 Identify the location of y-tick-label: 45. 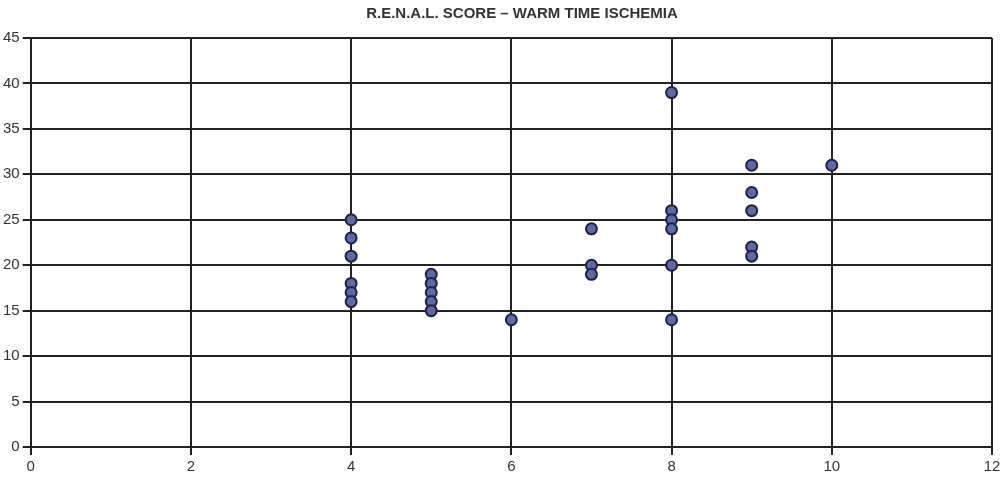
(11, 37).